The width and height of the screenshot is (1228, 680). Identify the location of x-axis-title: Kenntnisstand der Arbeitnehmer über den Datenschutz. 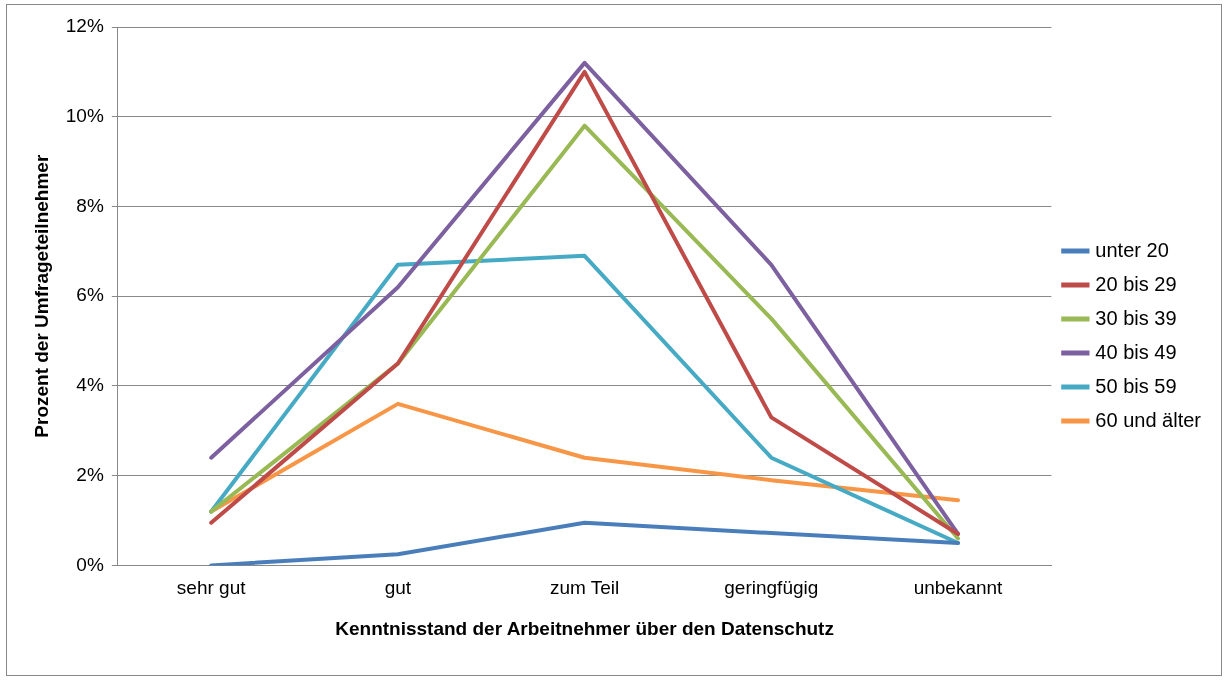
(584, 628).